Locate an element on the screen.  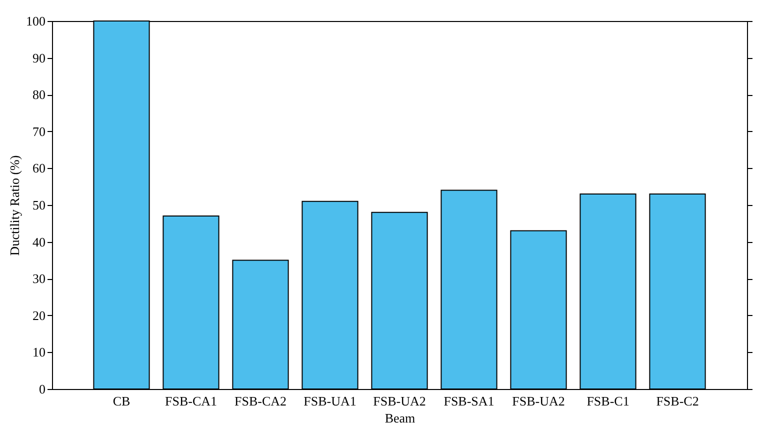
x-tick-label: FSB-CA1 is located at coordinates (191, 401).